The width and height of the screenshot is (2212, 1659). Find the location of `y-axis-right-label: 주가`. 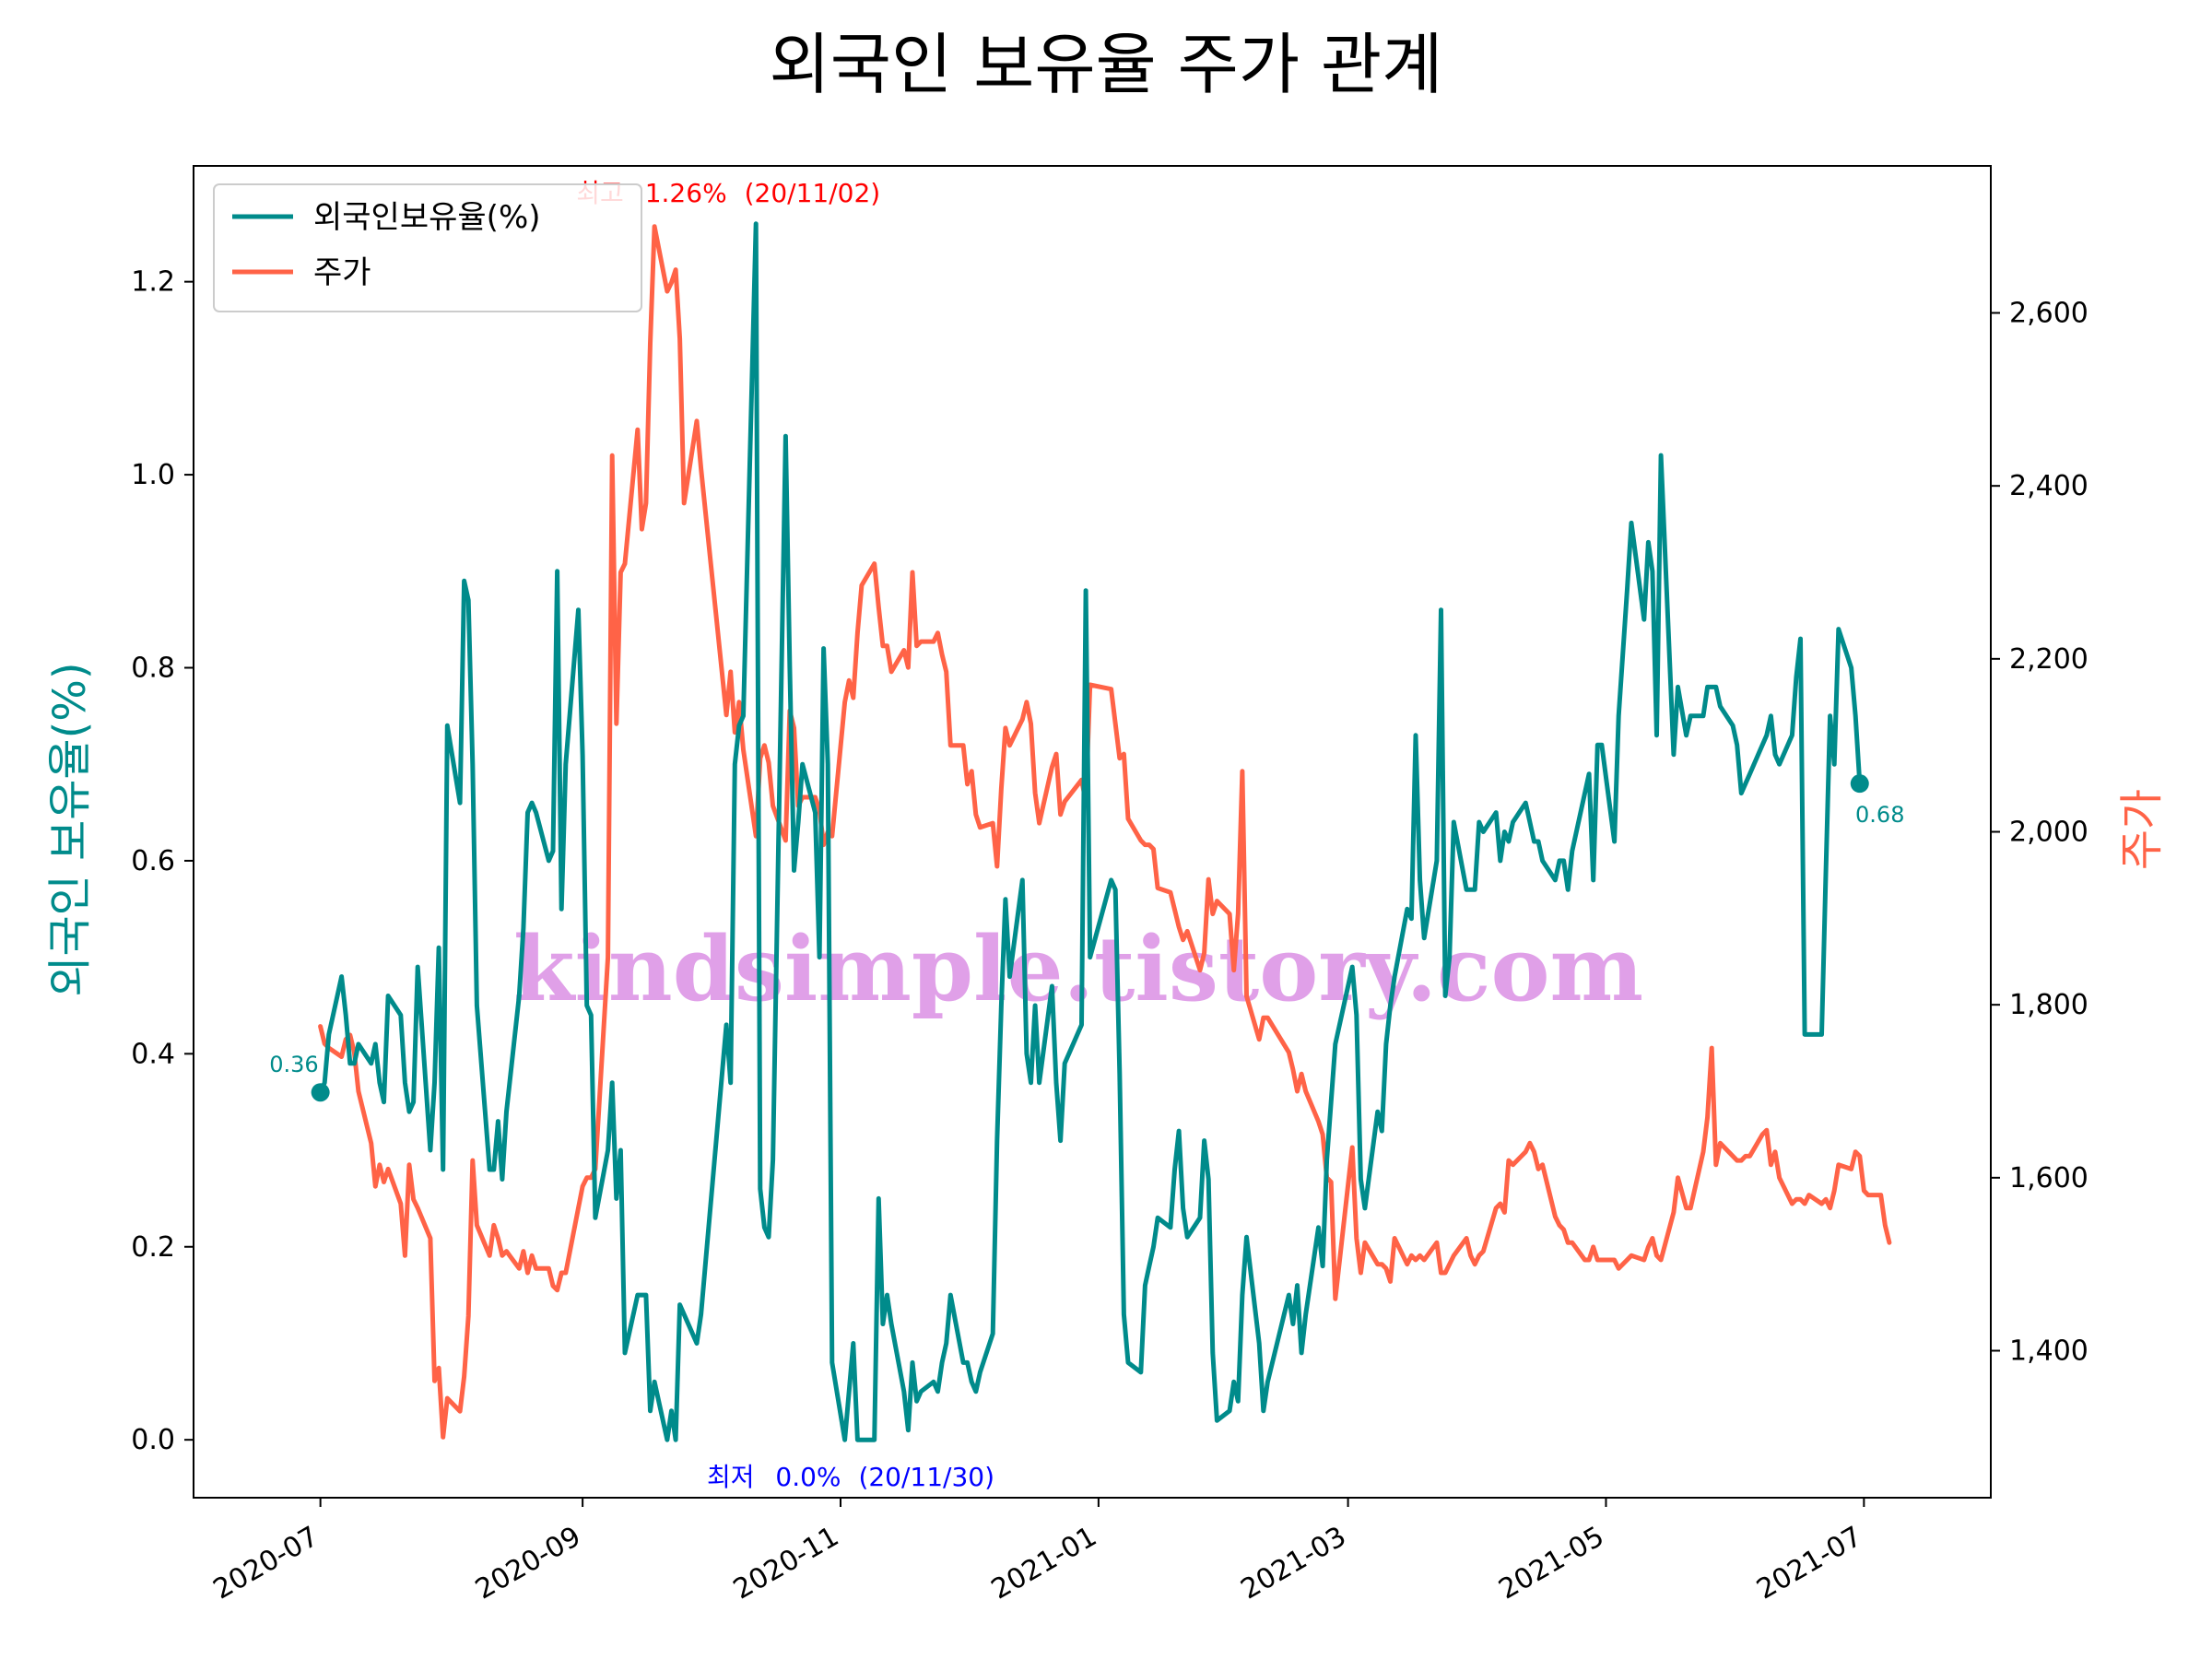

y-axis-right-label: 주가 is located at coordinates (2142, 829).